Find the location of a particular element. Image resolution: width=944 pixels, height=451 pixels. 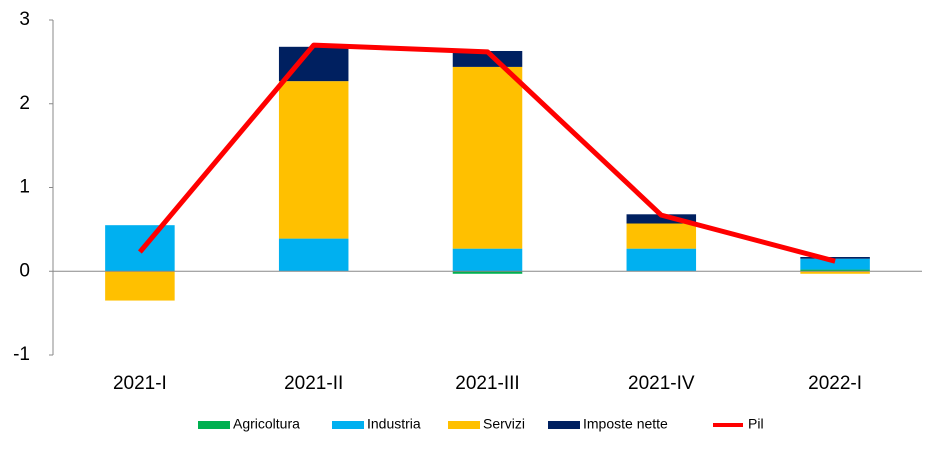

legend-label: Pil is located at coordinates (756, 424).